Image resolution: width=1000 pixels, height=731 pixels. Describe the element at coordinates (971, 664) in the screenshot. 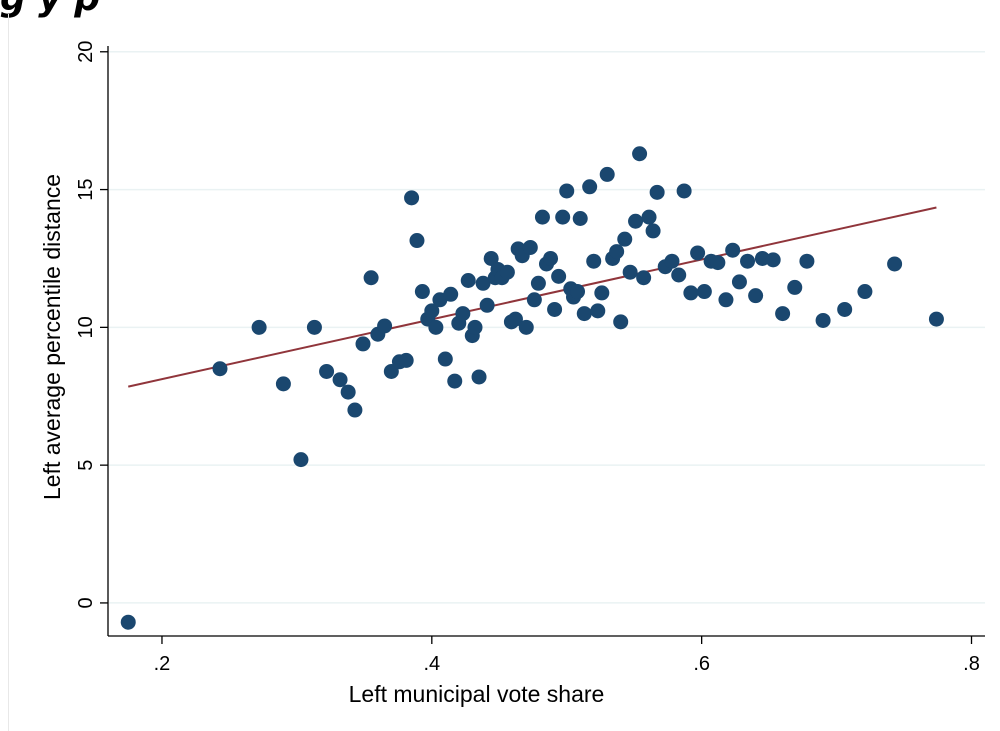

I see `x-tick-label: .8` at that location.